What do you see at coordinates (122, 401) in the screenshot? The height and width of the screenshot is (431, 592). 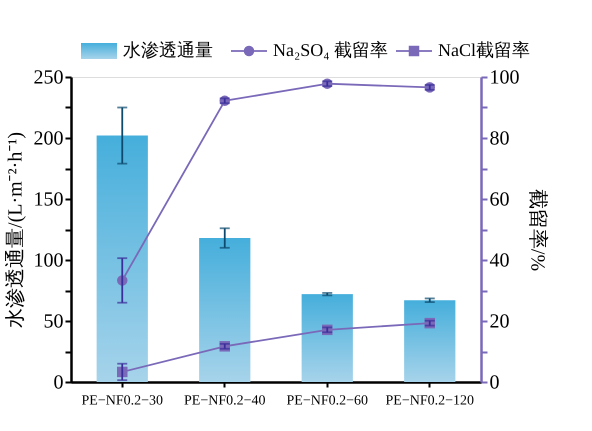 I see `x-tick-label: PE−NF0.2−30` at bounding box center [122, 401].